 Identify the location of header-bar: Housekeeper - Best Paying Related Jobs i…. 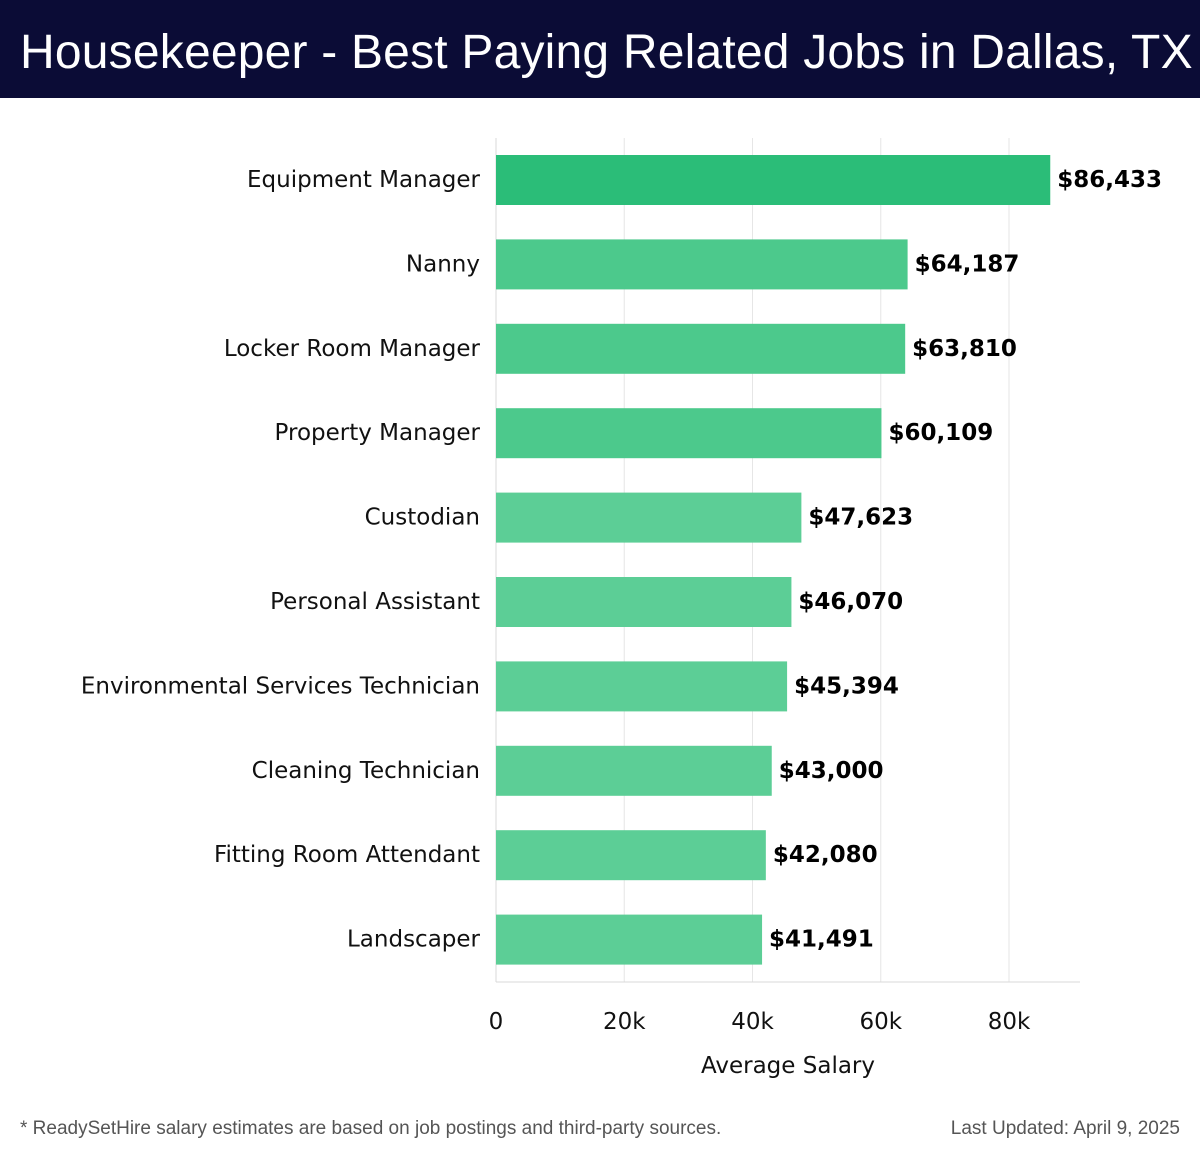
(600, 49).